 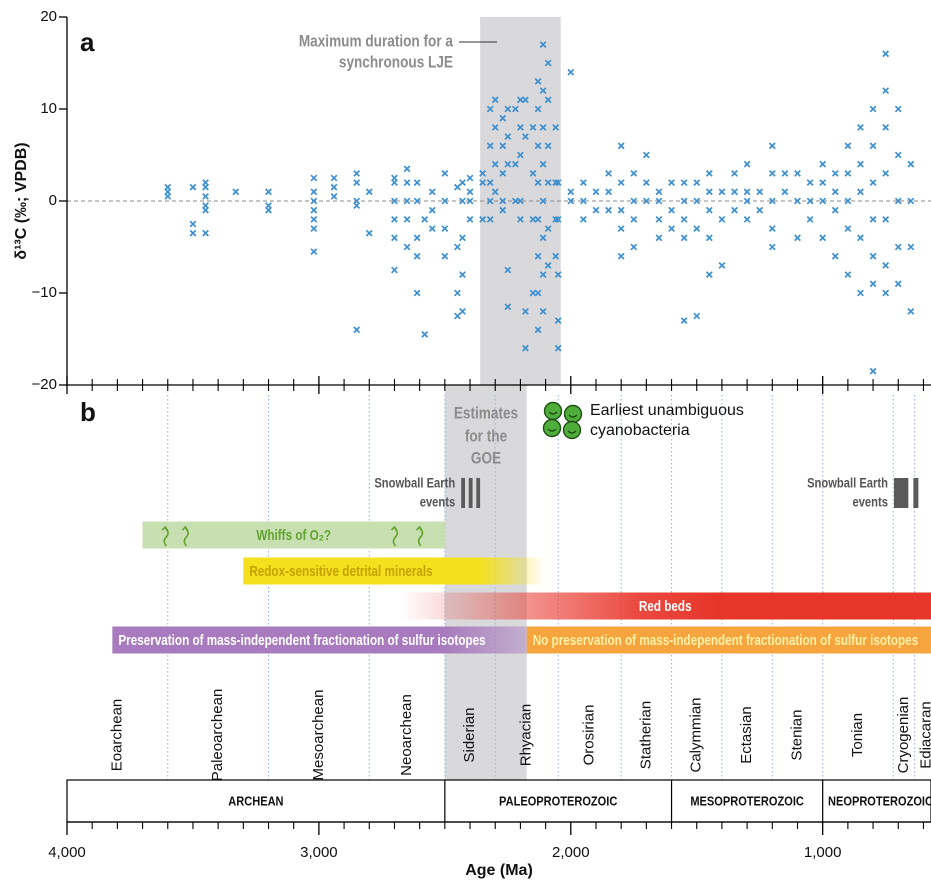 I want to click on whiff-arrow, so click(x=420, y=536).